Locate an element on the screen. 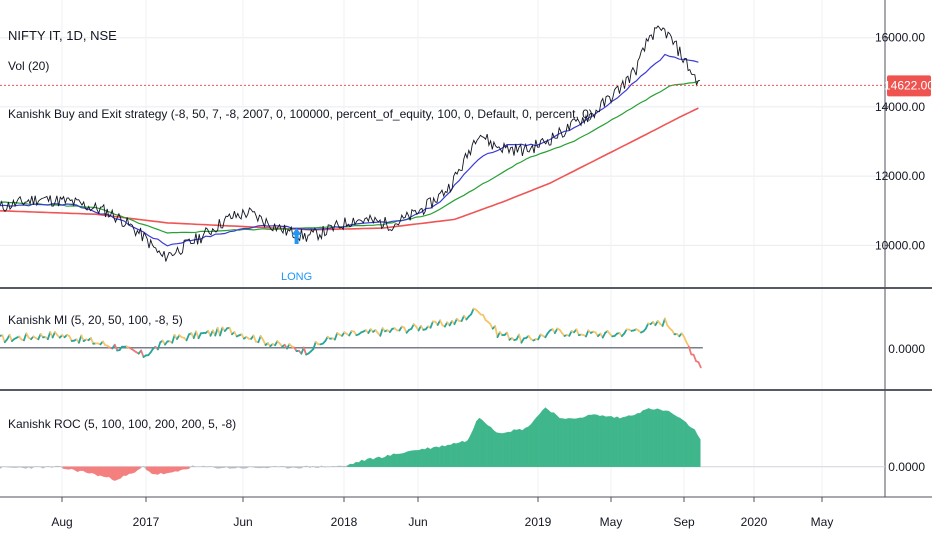  current-price-tag: 14622.00 is located at coordinates (908, 86).